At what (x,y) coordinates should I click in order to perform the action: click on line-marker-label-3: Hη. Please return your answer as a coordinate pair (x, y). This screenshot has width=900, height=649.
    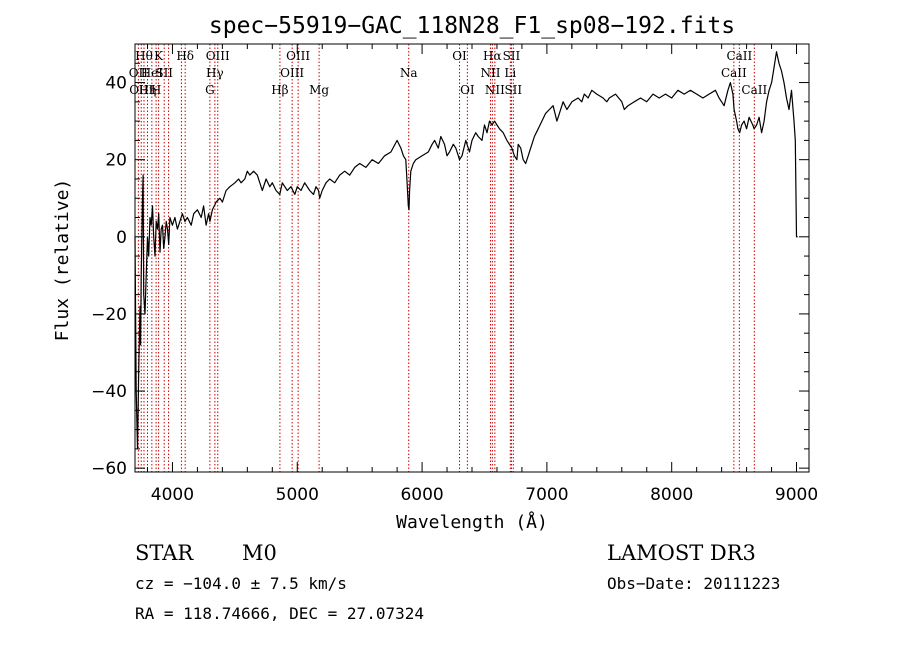
    Looking at the image, I should click on (148, 90).